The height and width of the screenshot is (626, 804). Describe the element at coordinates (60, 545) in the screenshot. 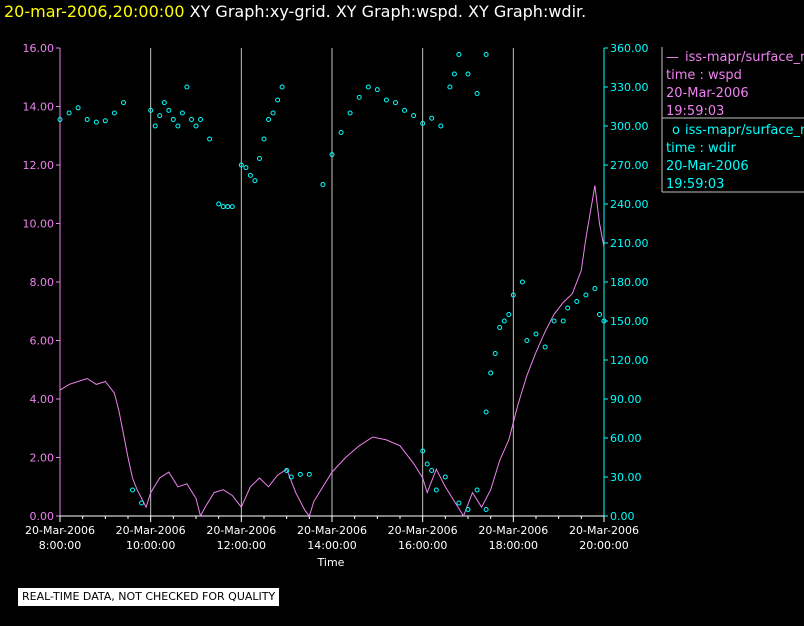

I see `x-tick-time: 8:00:00` at that location.